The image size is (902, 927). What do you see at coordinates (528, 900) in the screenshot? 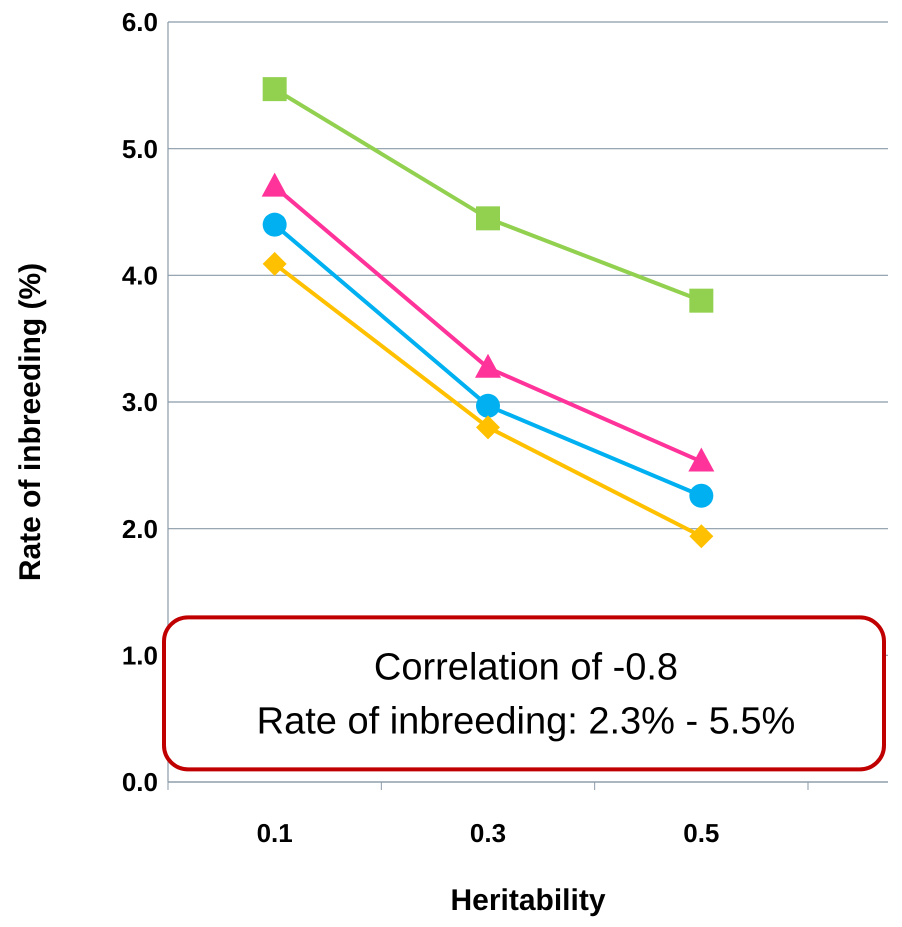
I see `x-axis-title: Heritability` at bounding box center [528, 900].